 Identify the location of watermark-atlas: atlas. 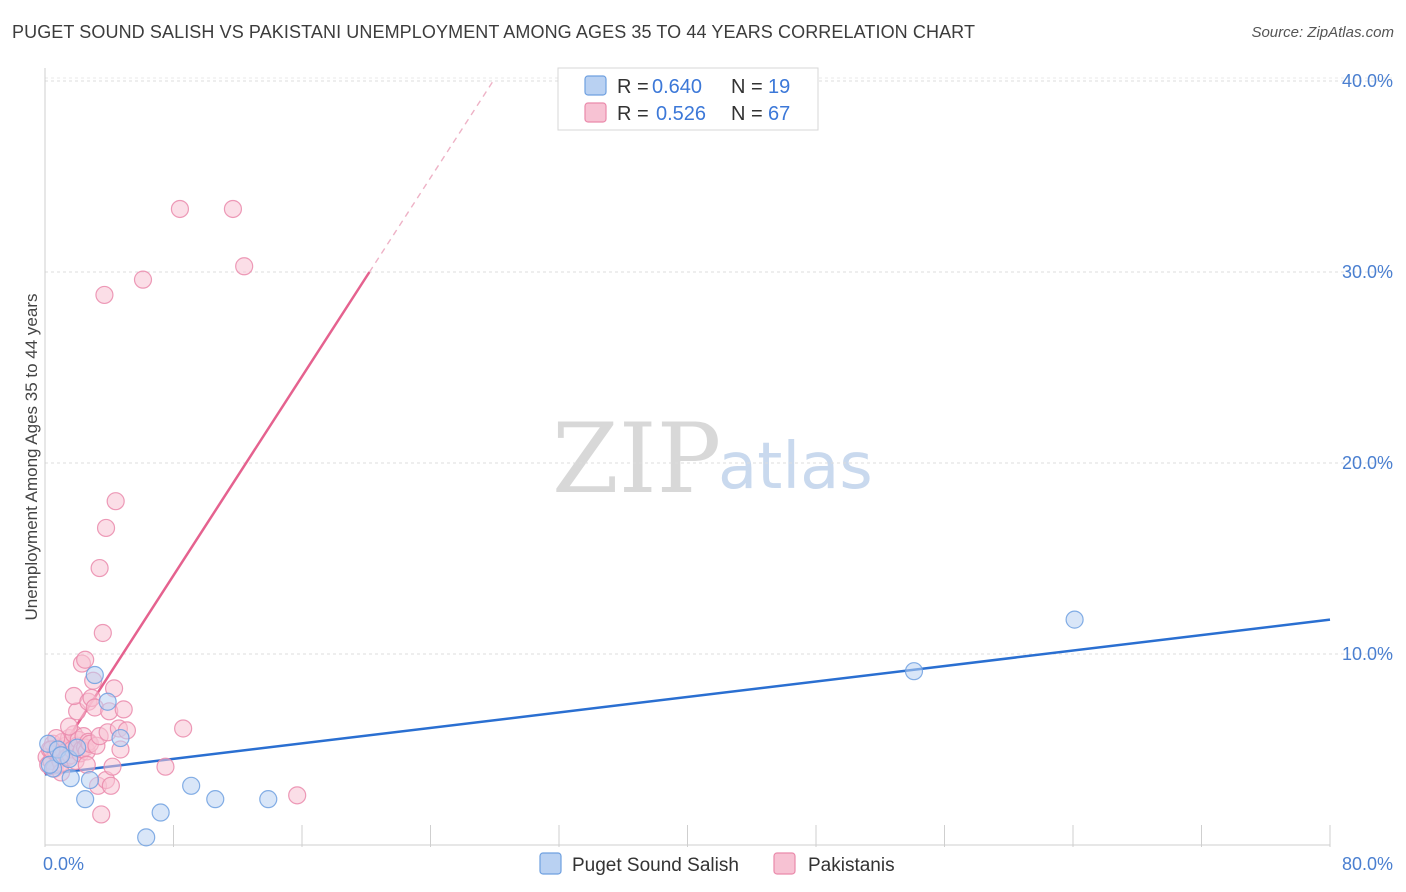
(795, 467).